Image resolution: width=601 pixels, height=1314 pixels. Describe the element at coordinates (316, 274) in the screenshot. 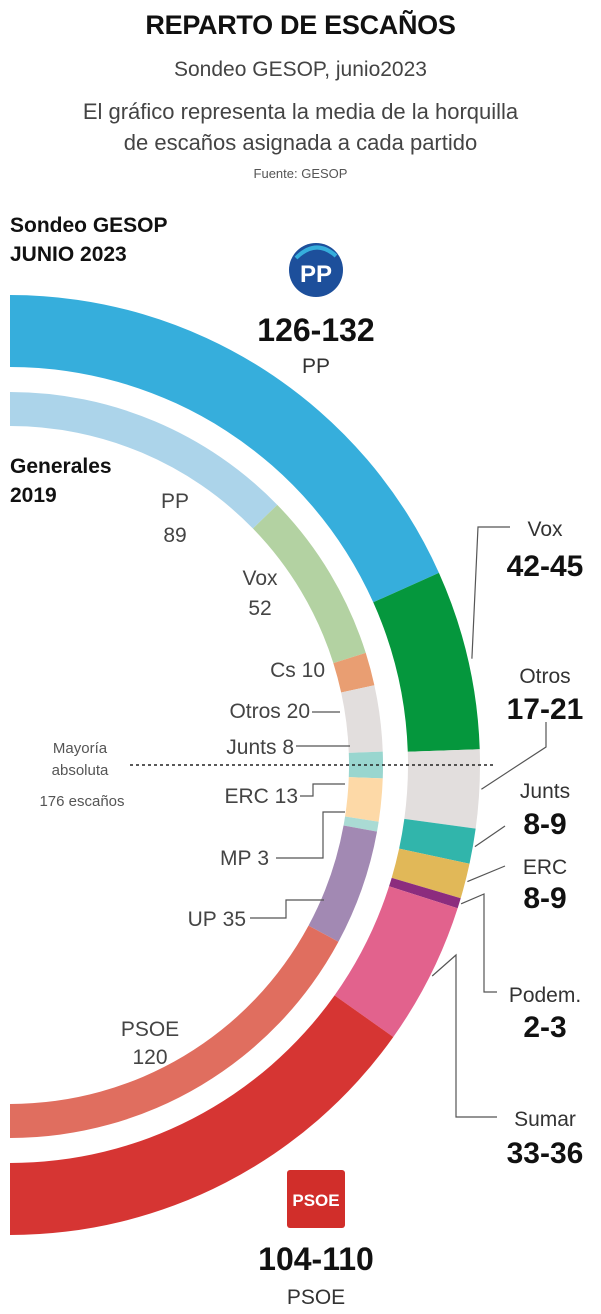

I see `pp-logo-text: PP` at that location.